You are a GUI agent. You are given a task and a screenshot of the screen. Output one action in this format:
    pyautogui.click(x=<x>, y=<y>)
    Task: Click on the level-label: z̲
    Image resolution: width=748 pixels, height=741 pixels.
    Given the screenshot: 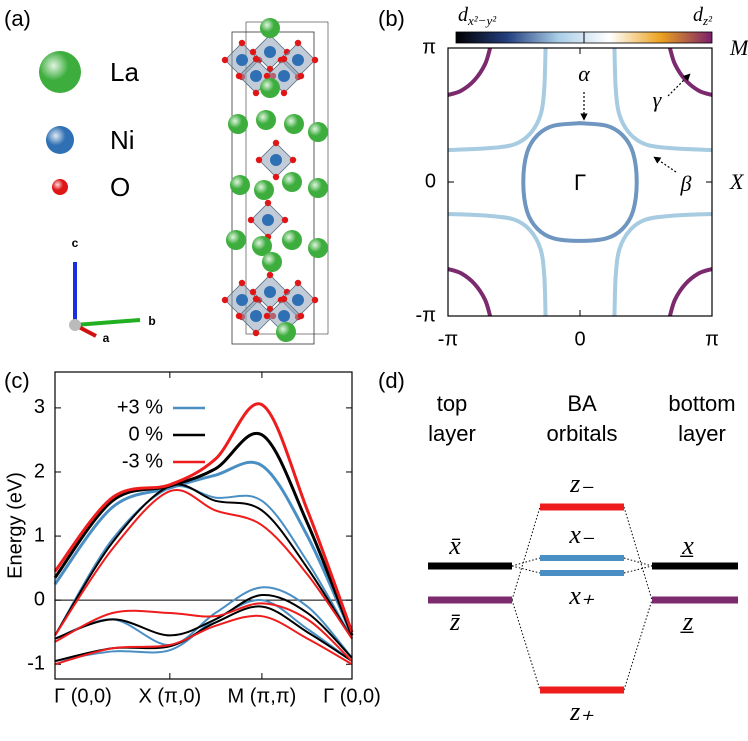 What is the action you would take?
    pyautogui.click(x=687, y=621)
    